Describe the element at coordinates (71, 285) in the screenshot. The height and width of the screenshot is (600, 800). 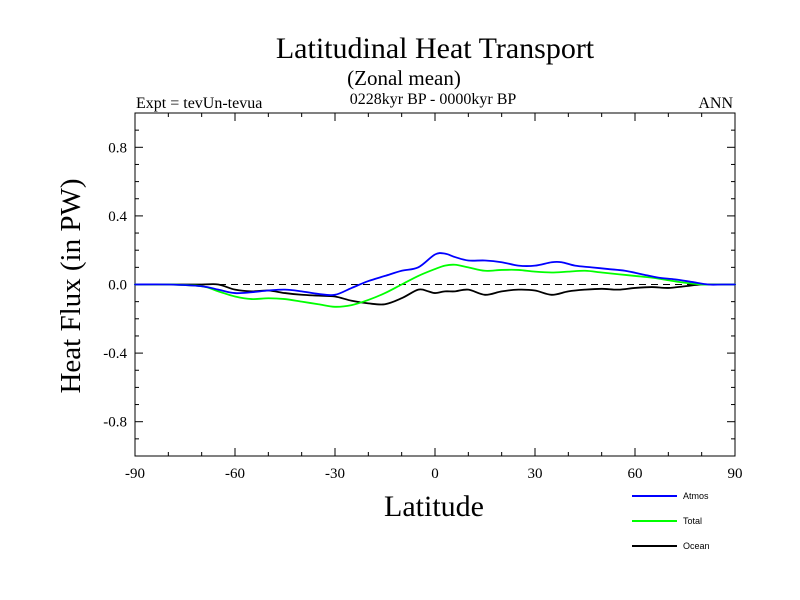
I see `y-axis-label: Heat Flux (in PW)` at that location.